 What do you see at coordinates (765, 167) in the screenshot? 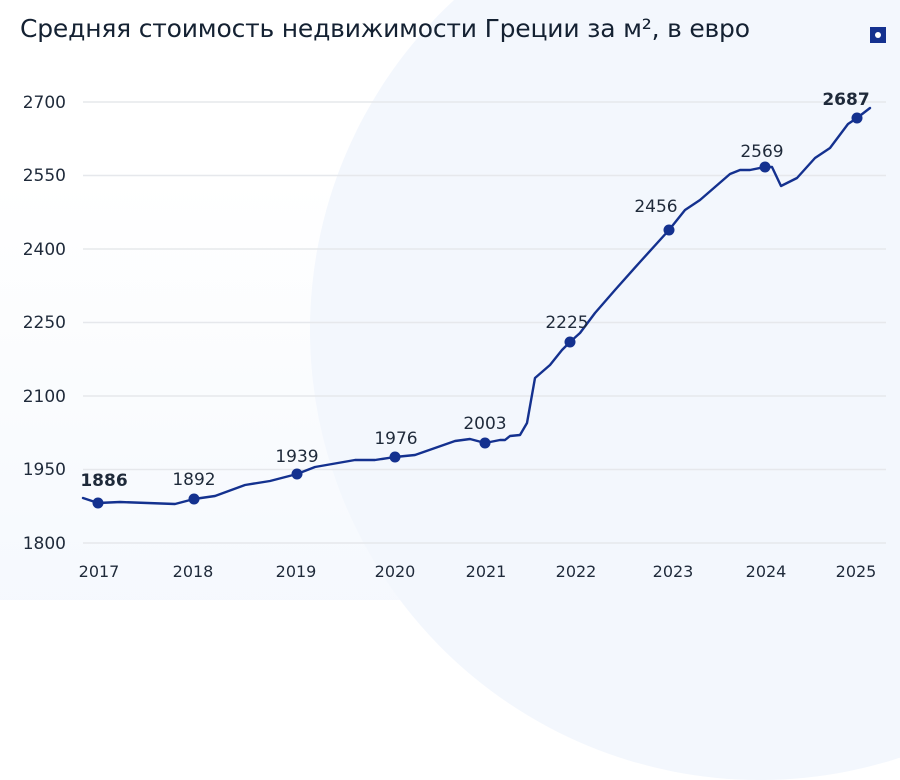
I see `data-point-2024` at bounding box center [765, 167].